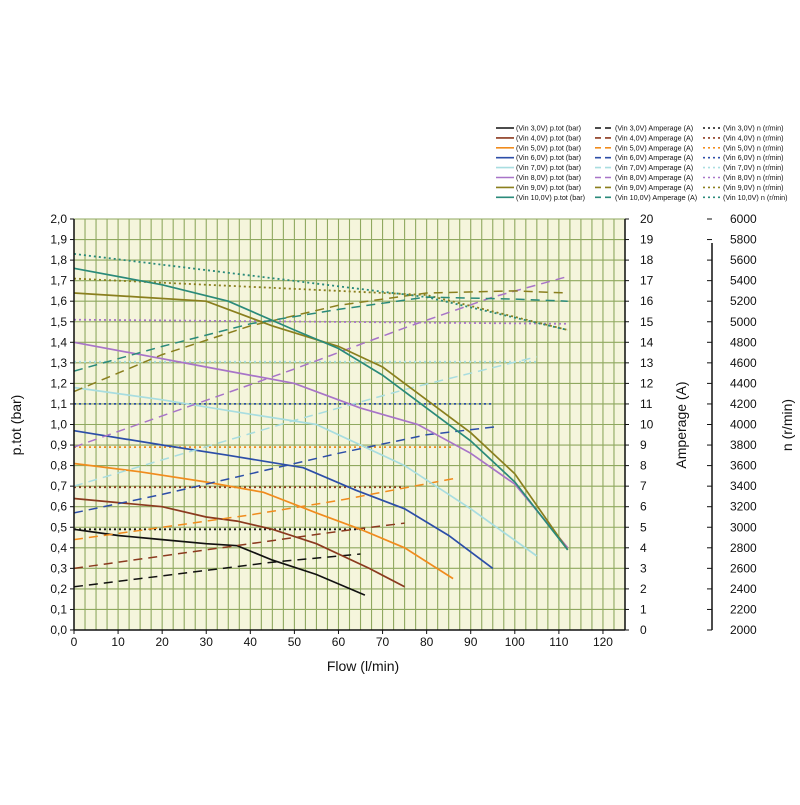 The image size is (800, 805). What do you see at coordinates (743, 609) in the screenshot?
I see `speed-tick-label: 2200` at bounding box center [743, 609].